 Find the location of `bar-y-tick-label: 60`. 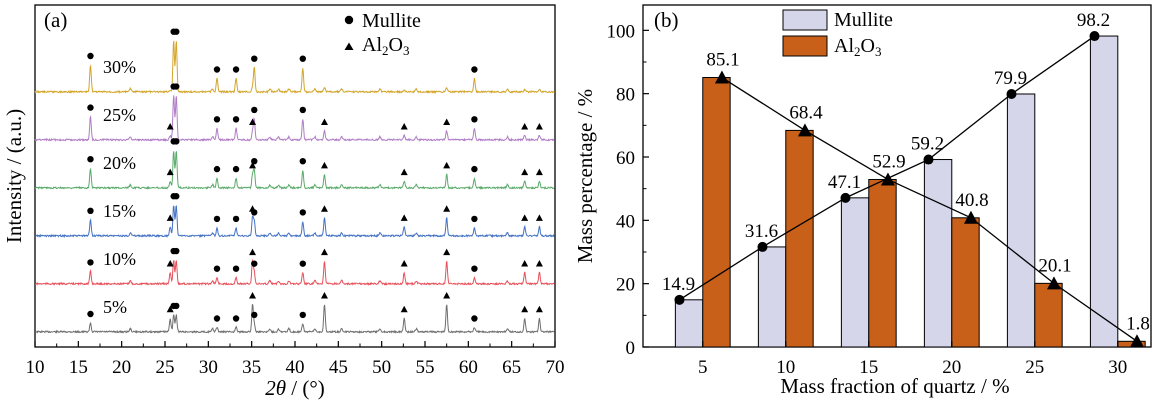

bar-y-tick-label: 60 is located at coordinates (625, 158).